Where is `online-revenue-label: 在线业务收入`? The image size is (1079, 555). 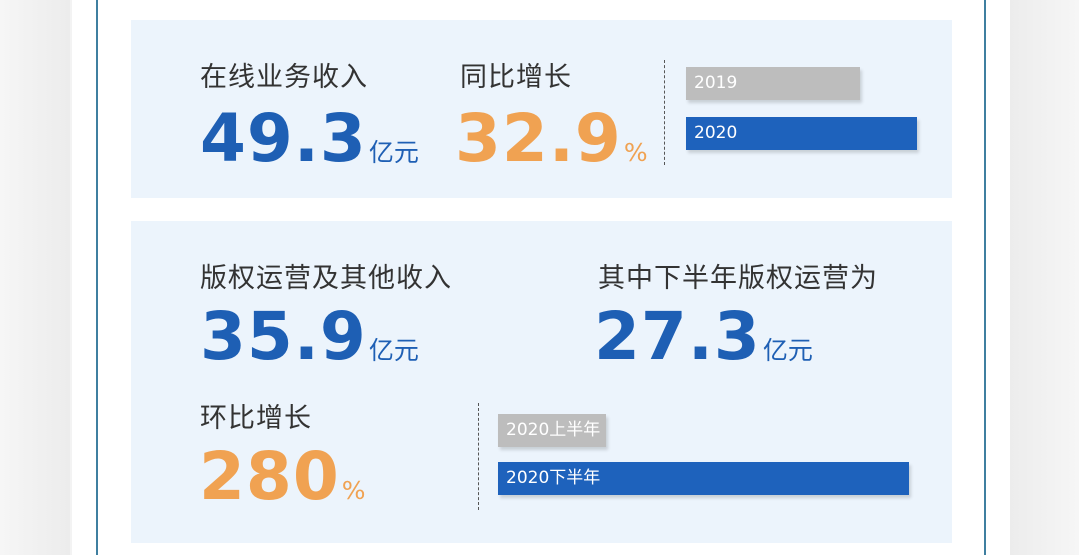 online-revenue-label: 在线业务收入 is located at coordinates (284, 77).